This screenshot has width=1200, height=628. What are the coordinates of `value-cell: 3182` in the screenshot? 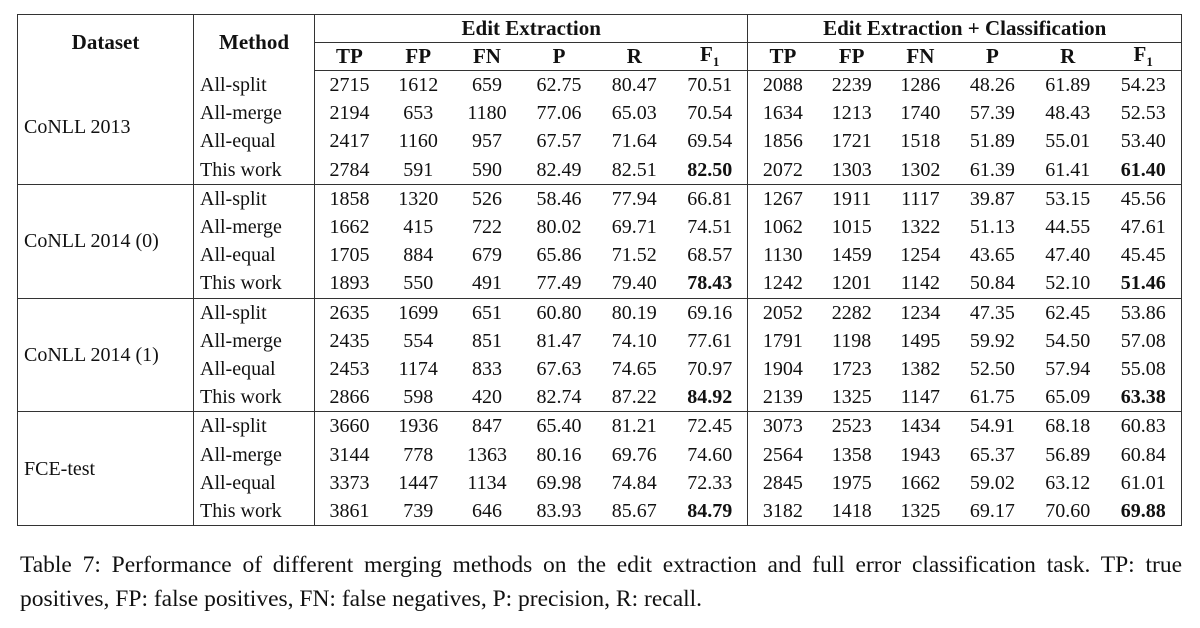 It's located at (782, 511).